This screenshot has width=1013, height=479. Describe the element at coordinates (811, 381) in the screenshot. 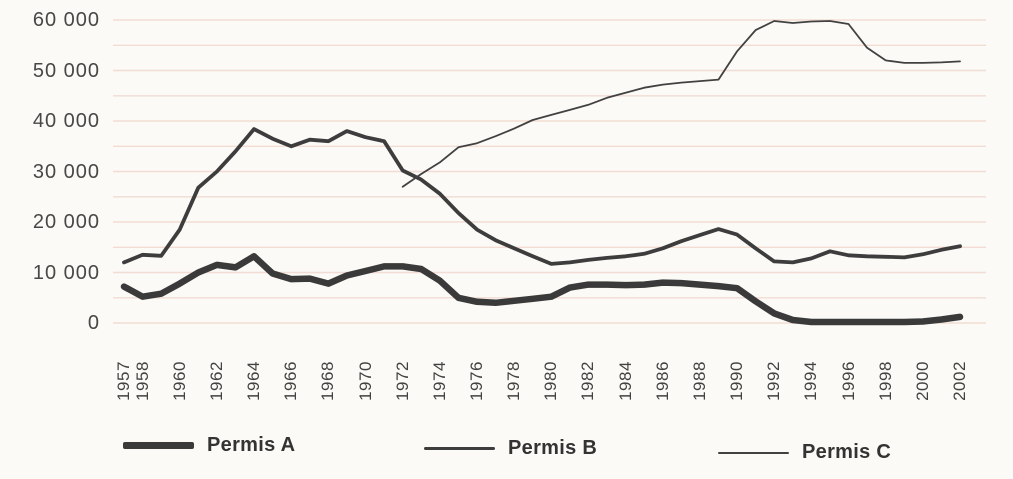

I see `x-axis-tick-label: 1994` at that location.